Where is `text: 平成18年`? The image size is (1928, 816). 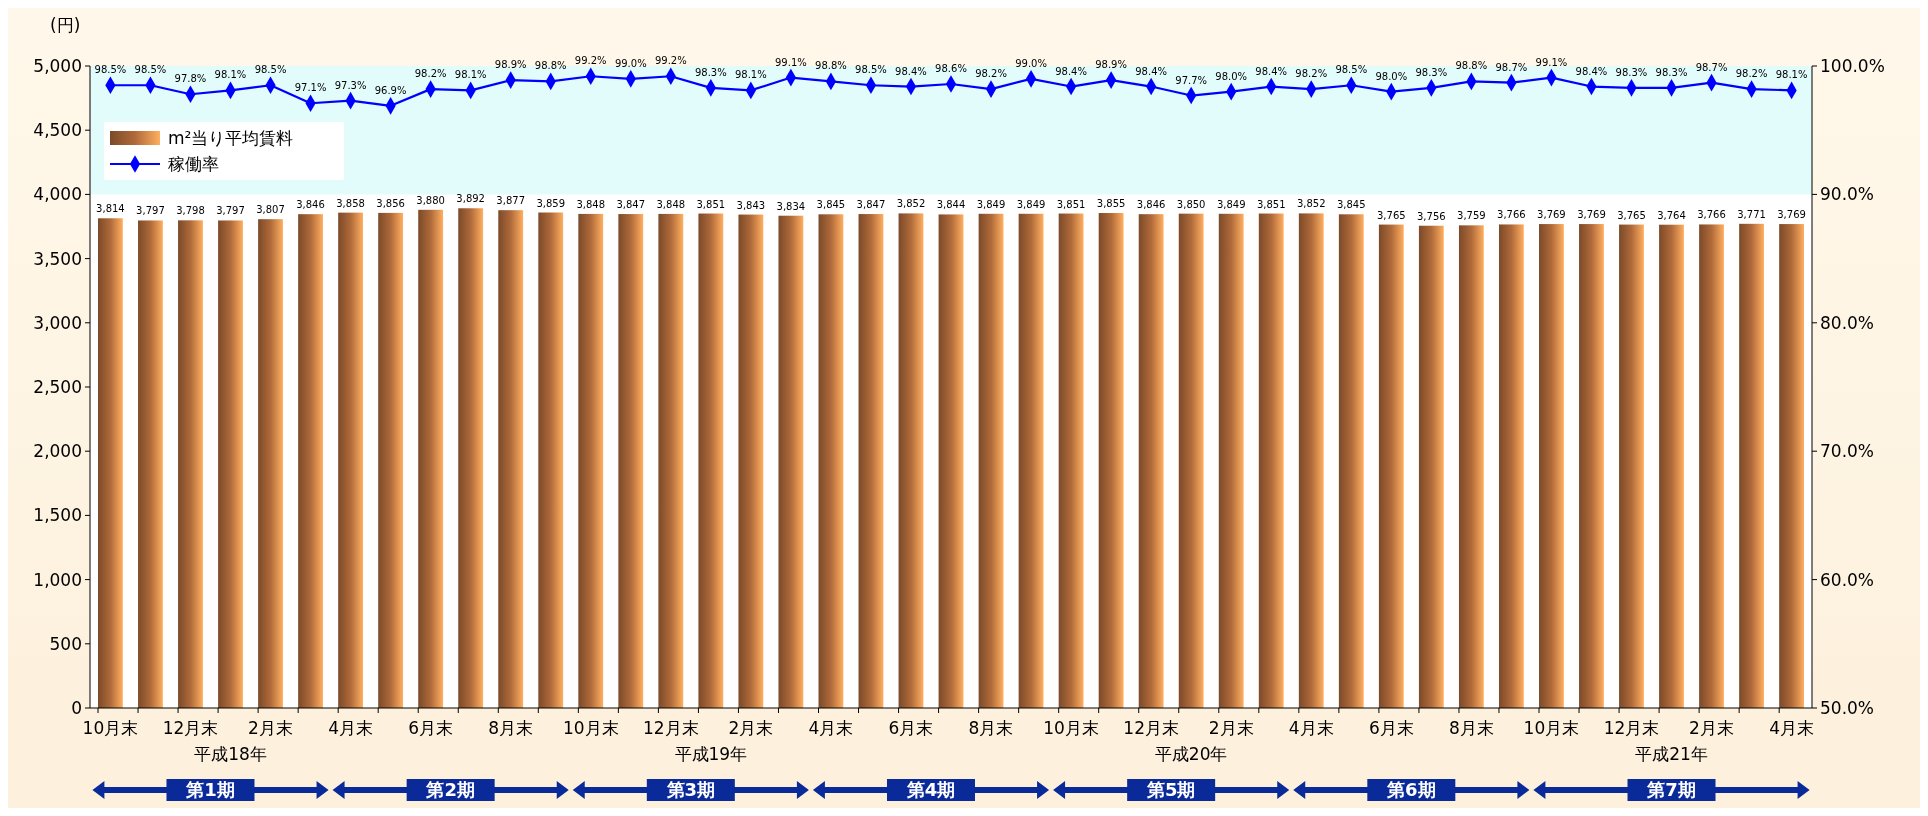 text: 平成18年 is located at coordinates (230, 754).